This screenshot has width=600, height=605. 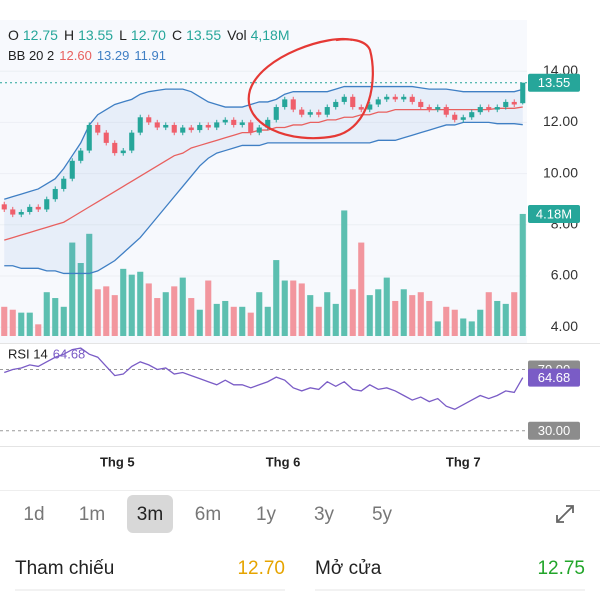 I want to click on ohlc-key: H, so click(x=69, y=35).